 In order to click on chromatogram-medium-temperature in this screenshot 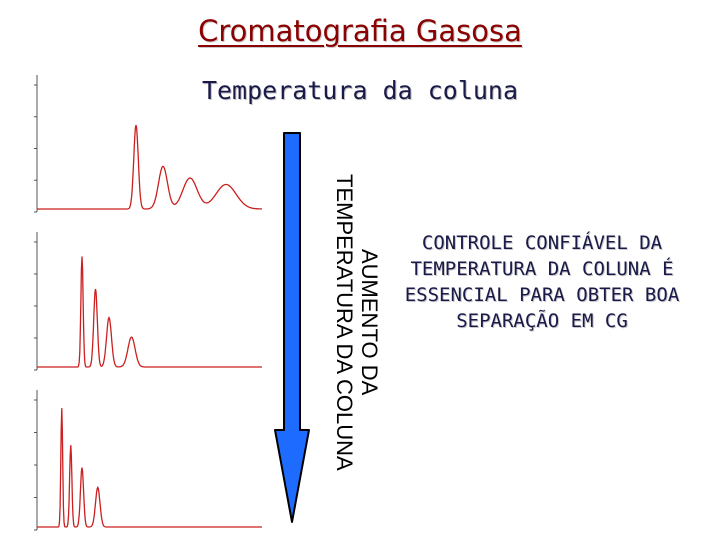, I will do `click(148, 301)`.